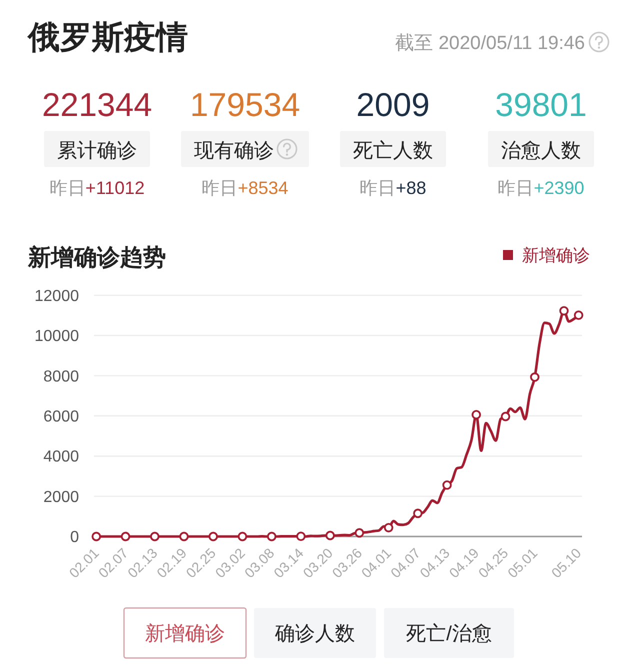  Describe the element at coordinates (556, 255) in the screenshot. I see `legend-label: 新增确诊` at that location.